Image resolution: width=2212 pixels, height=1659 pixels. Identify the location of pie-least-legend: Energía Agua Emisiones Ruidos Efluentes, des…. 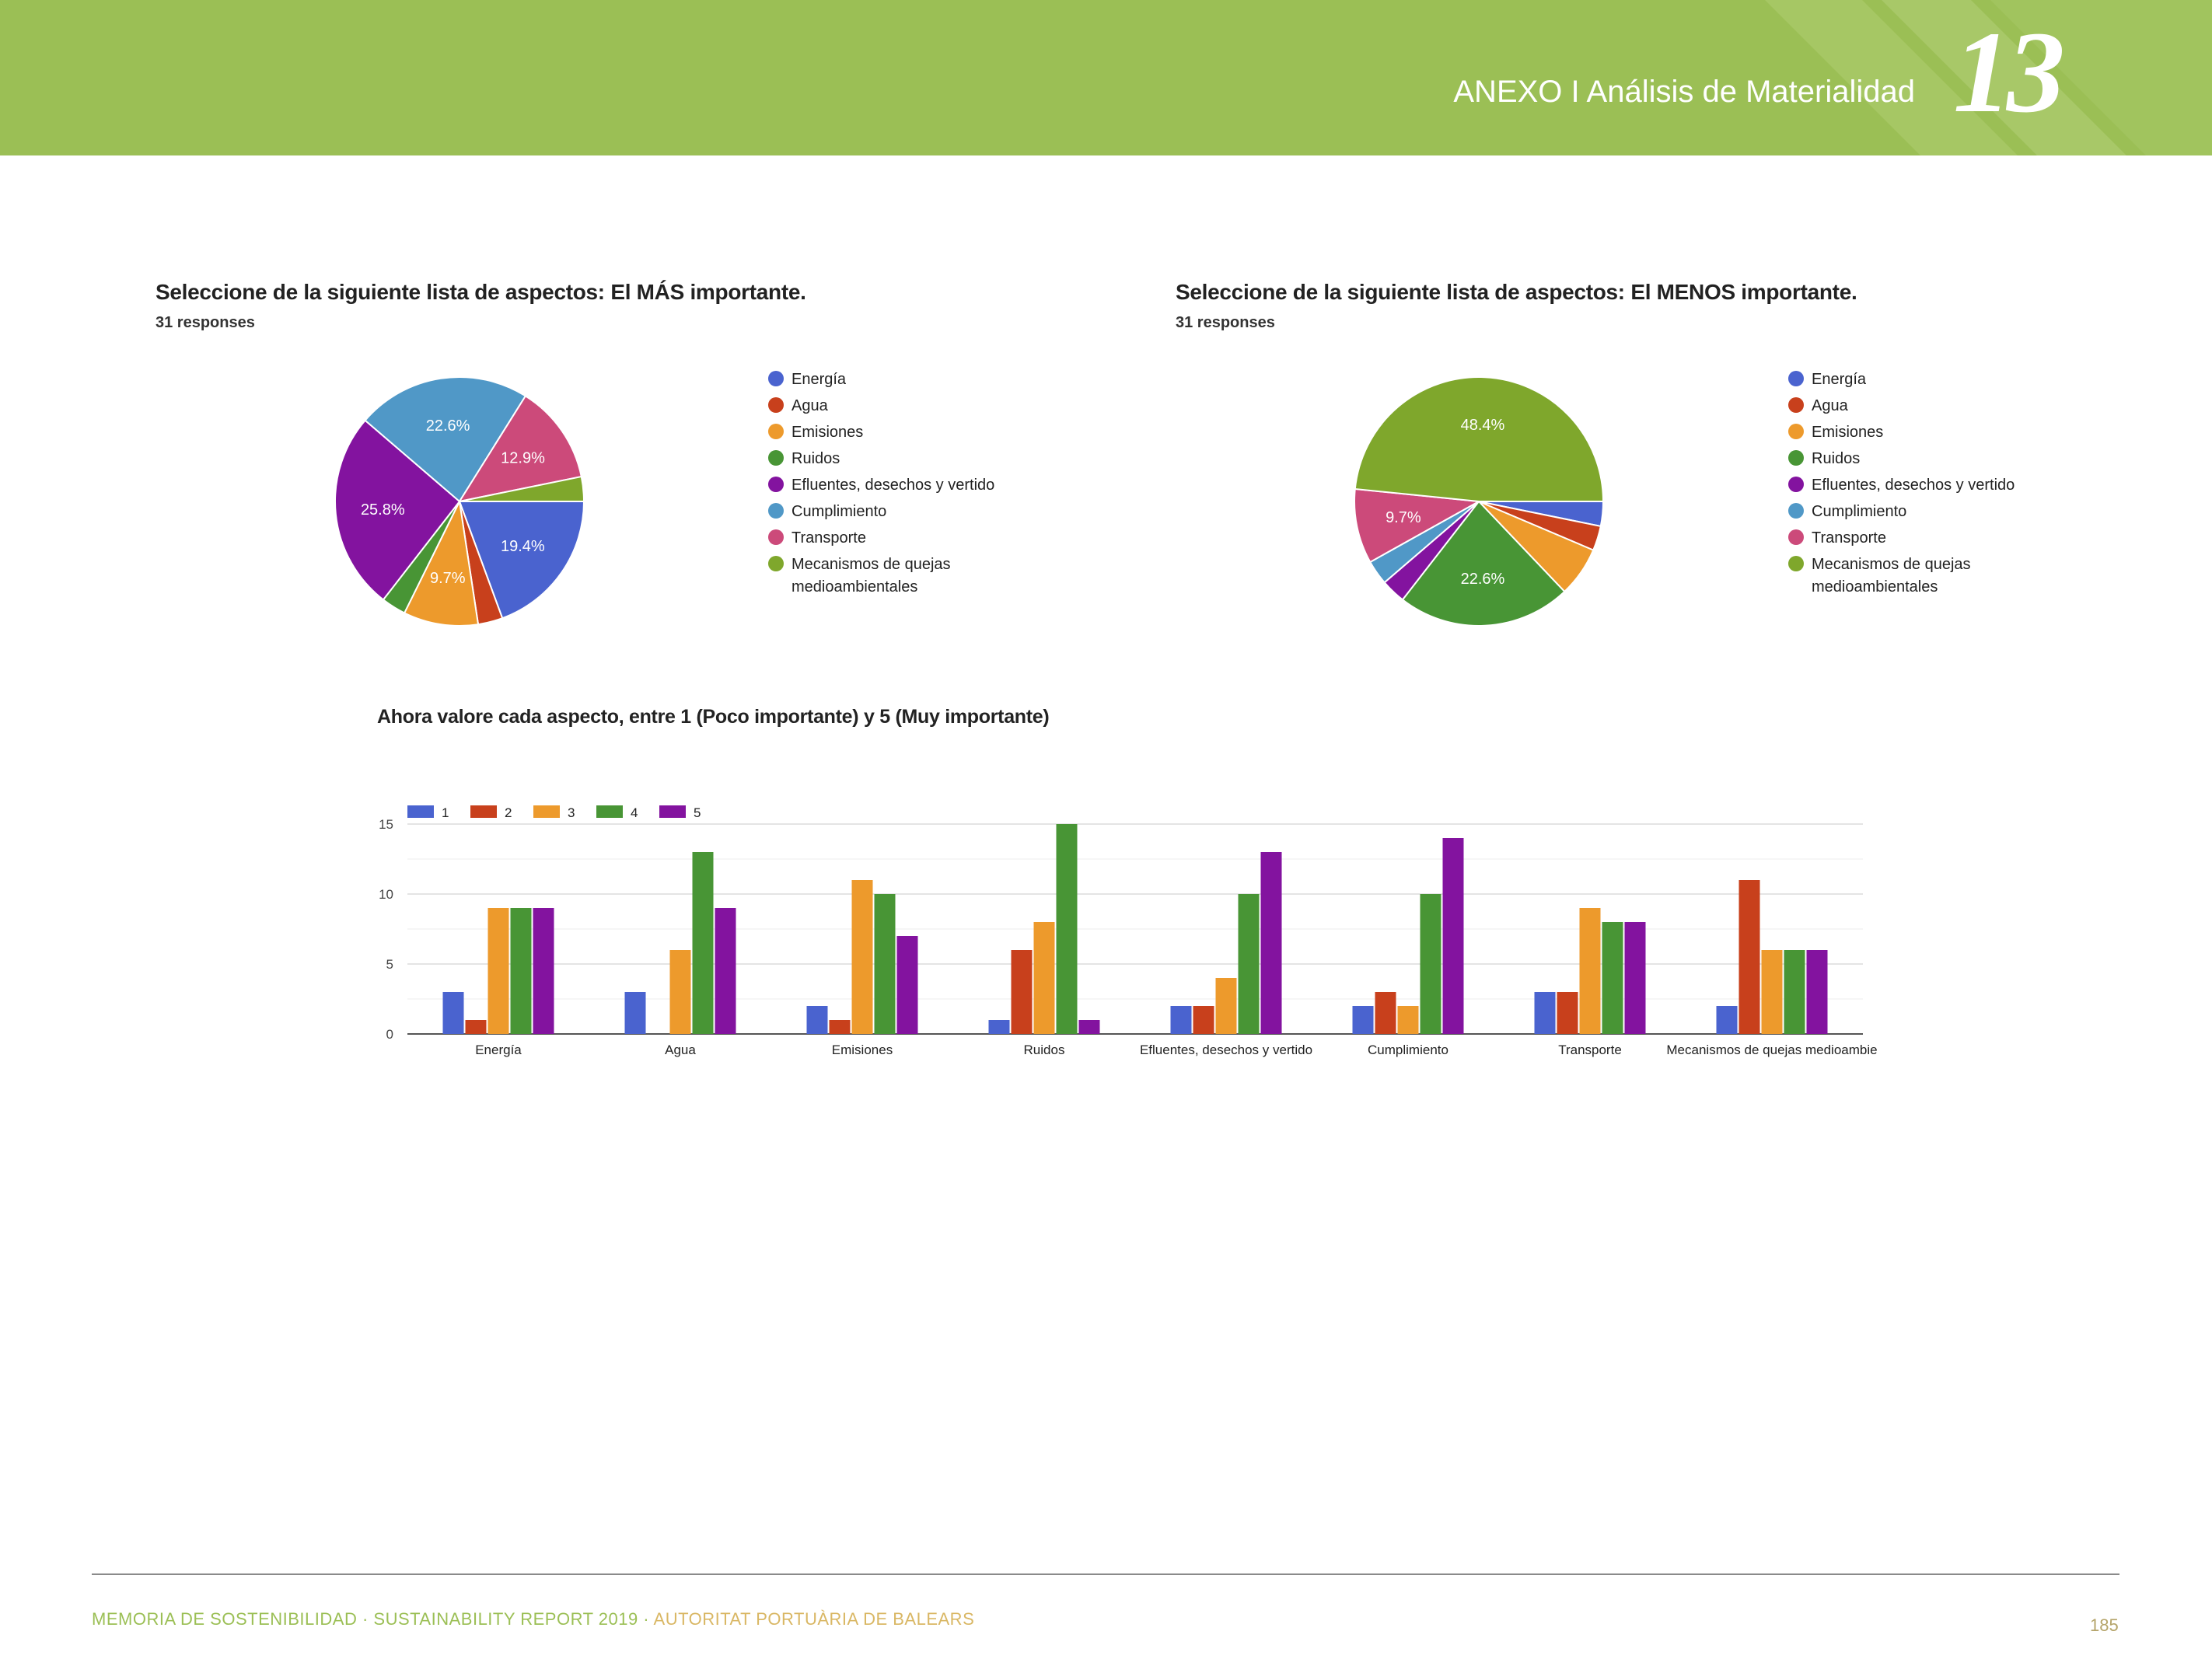
(1901, 483).